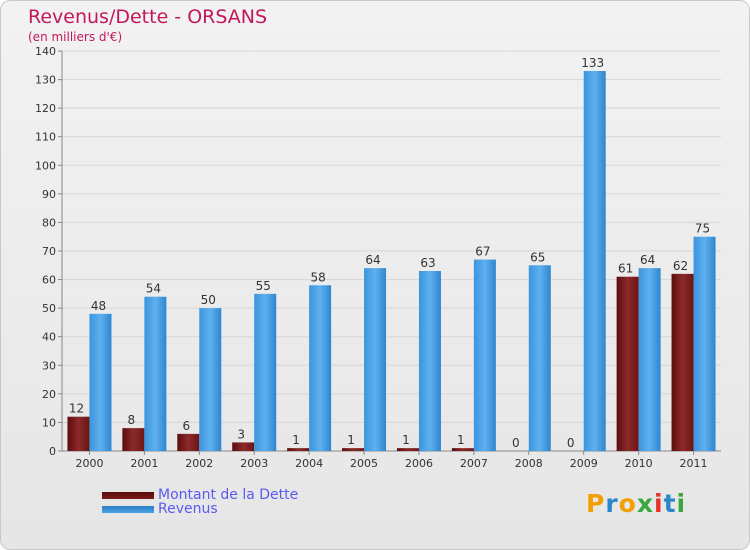 The image size is (750, 550). What do you see at coordinates (45, 165) in the screenshot?
I see `y-tick-label: 100` at bounding box center [45, 165].